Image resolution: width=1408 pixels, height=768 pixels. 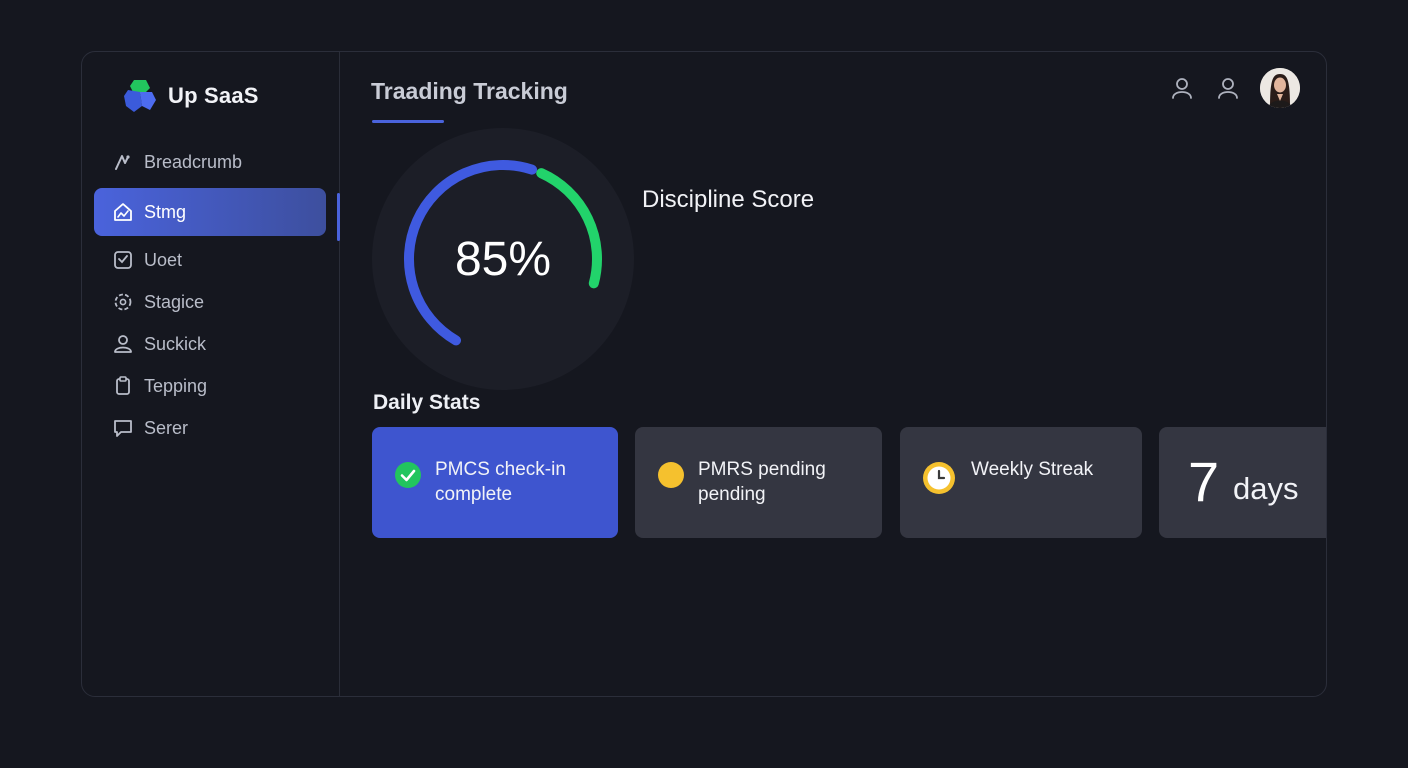 I want to click on sidebar-item-label: Stmg, so click(x=165, y=211).